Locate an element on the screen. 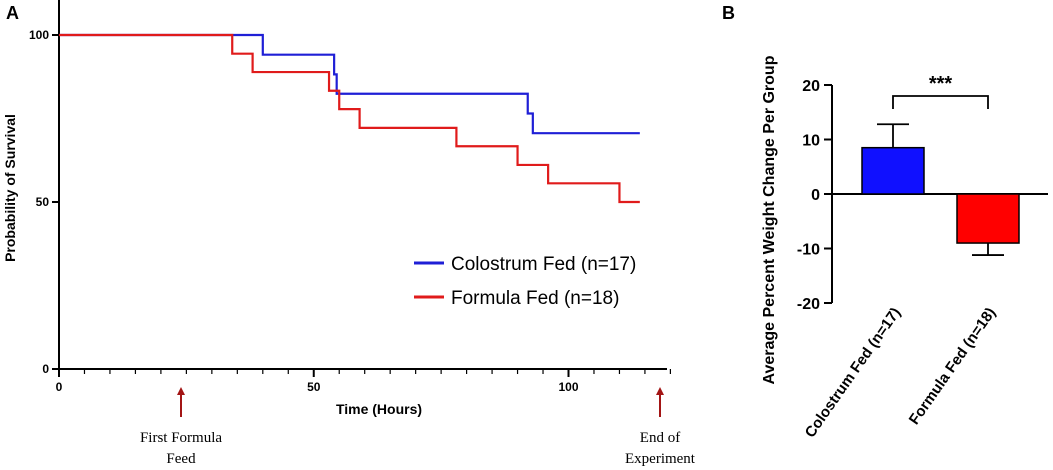 The height and width of the screenshot is (470, 1053). y-tick-label: 100 is located at coordinates (39, 35).